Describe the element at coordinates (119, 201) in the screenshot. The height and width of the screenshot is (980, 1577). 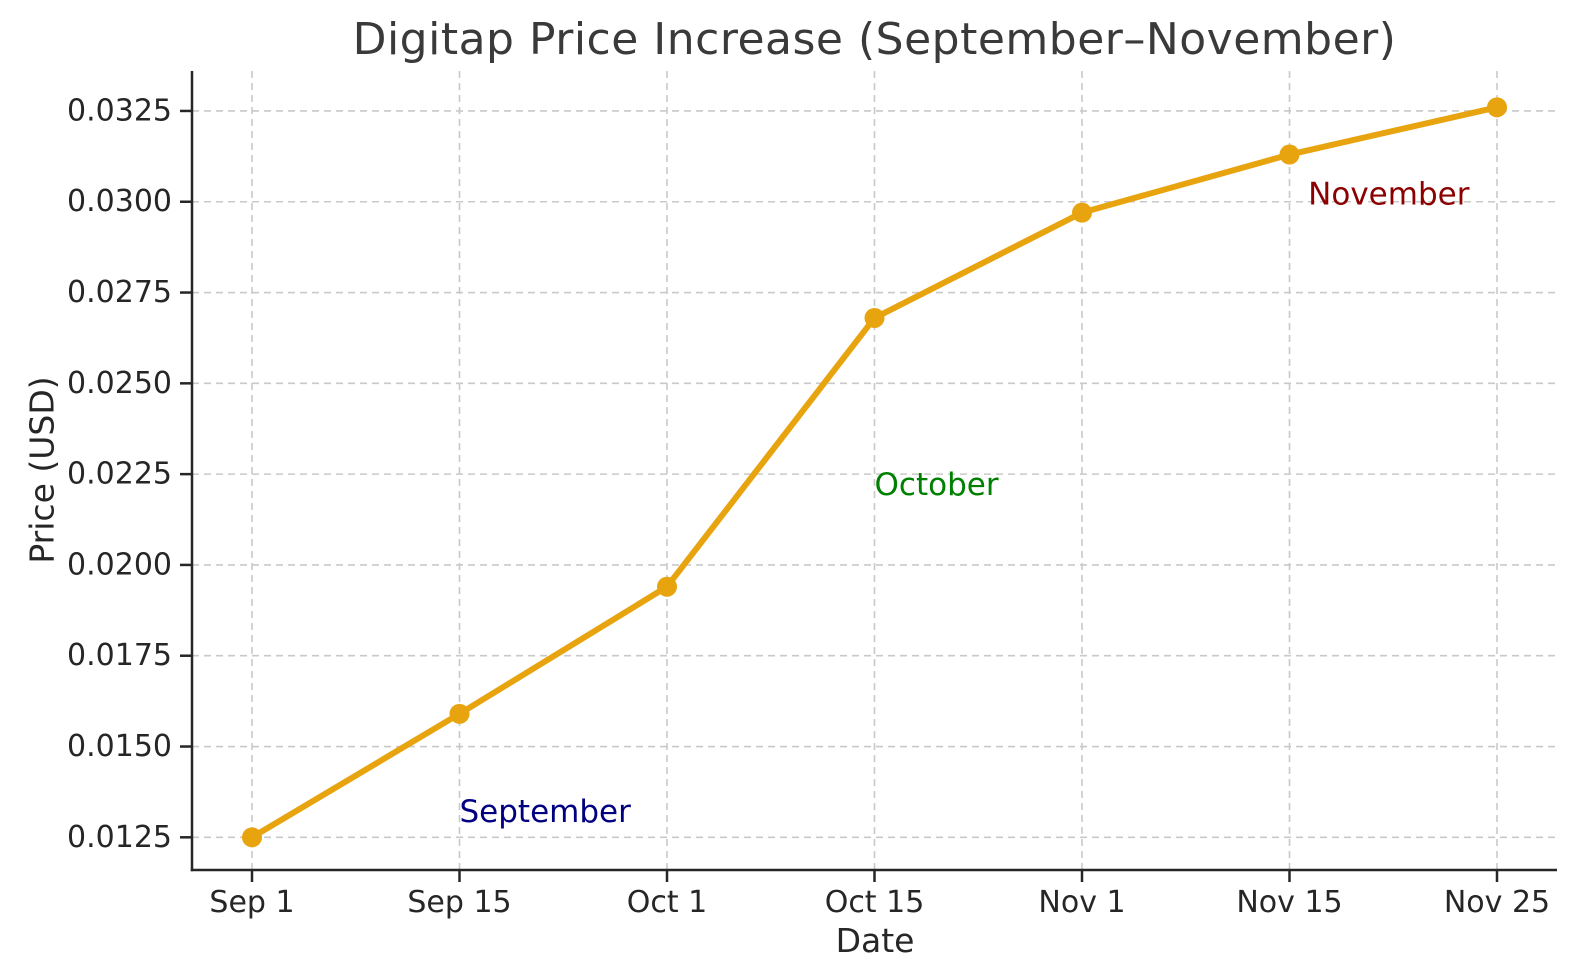
I see `y-tick-label: 0.0300` at that location.